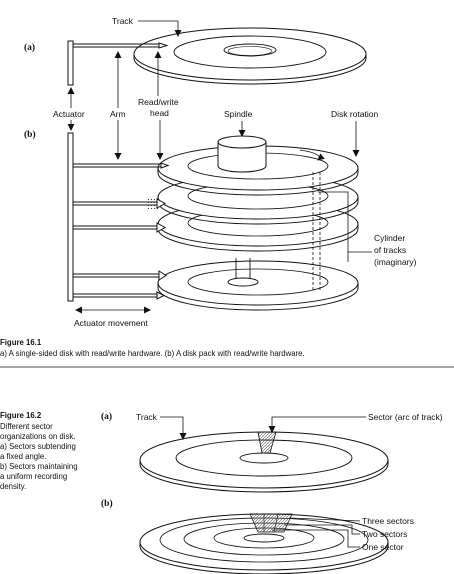  I want to click on head-label-line2: head, so click(159, 113).